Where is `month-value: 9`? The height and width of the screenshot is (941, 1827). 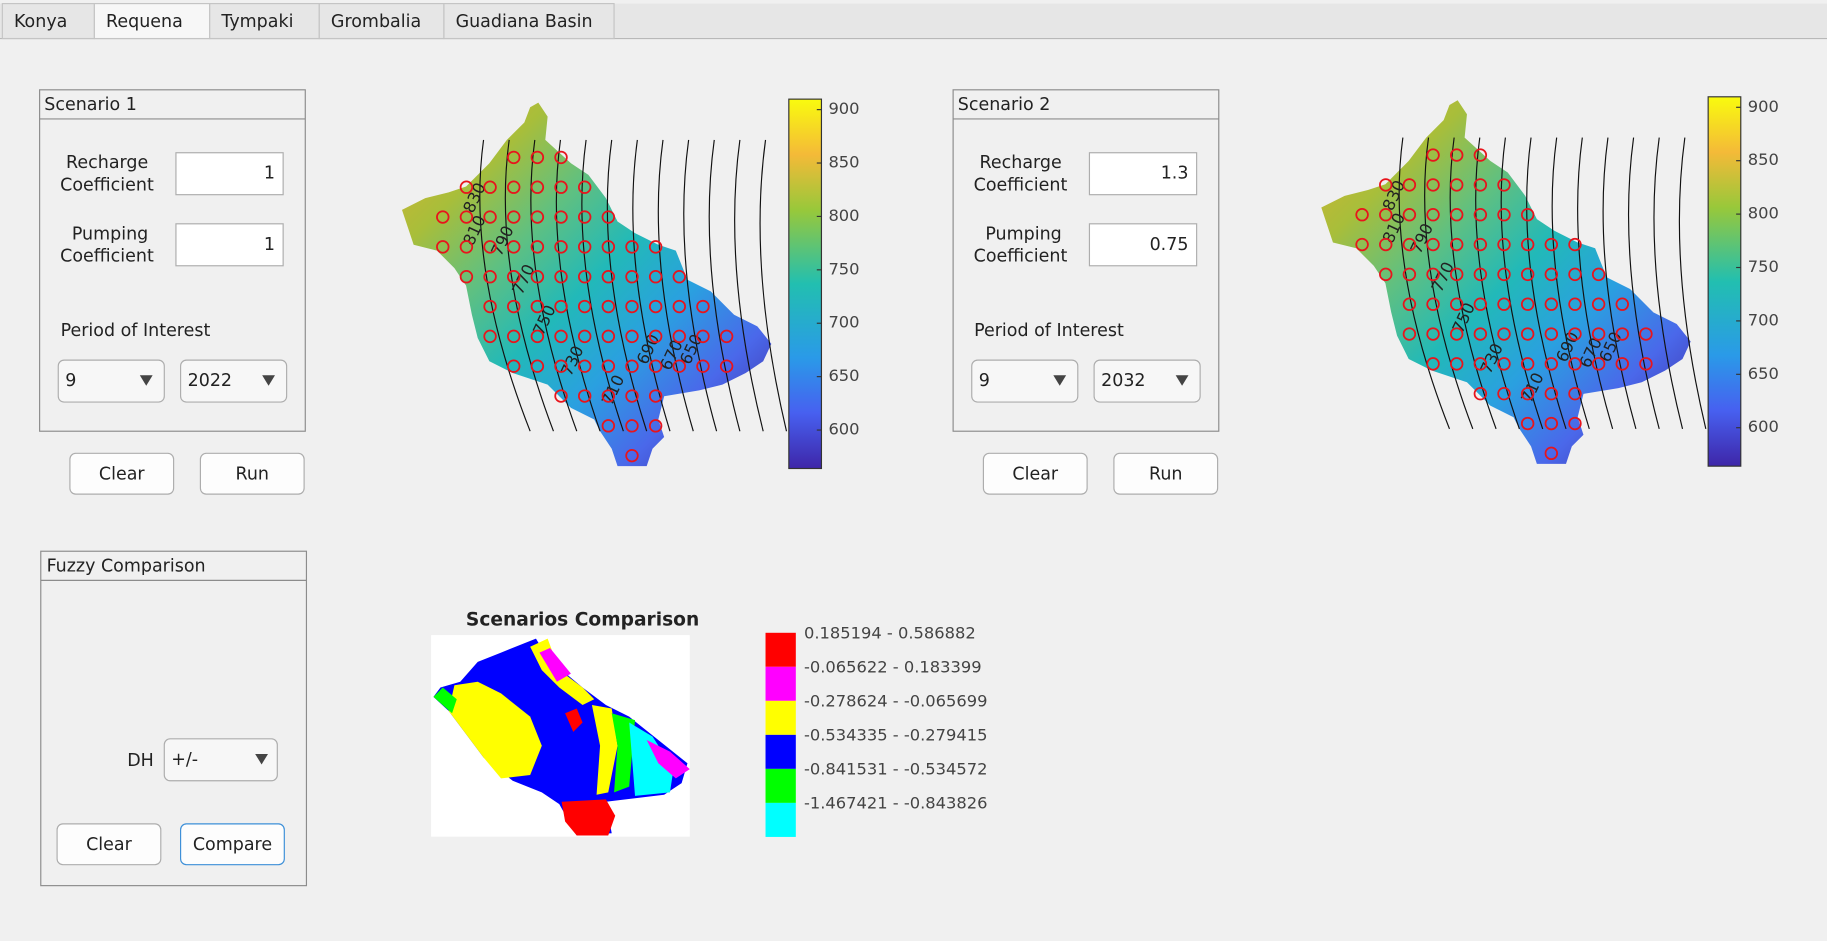 month-value: 9 is located at coordinates (984, 381).